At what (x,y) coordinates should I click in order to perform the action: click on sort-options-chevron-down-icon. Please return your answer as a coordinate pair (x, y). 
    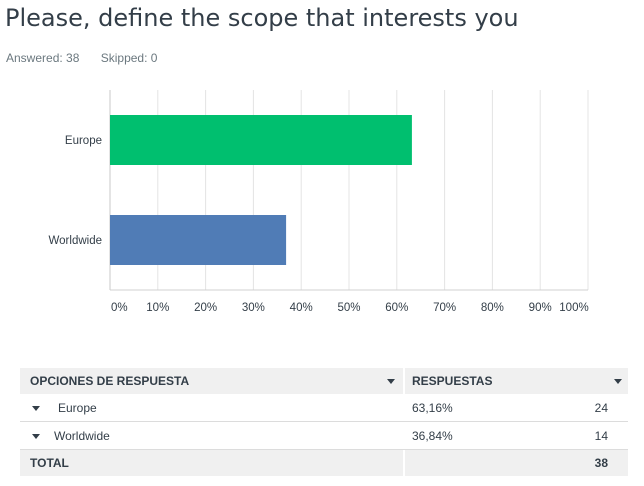
    Looking at the image, I should click on (391, 381).